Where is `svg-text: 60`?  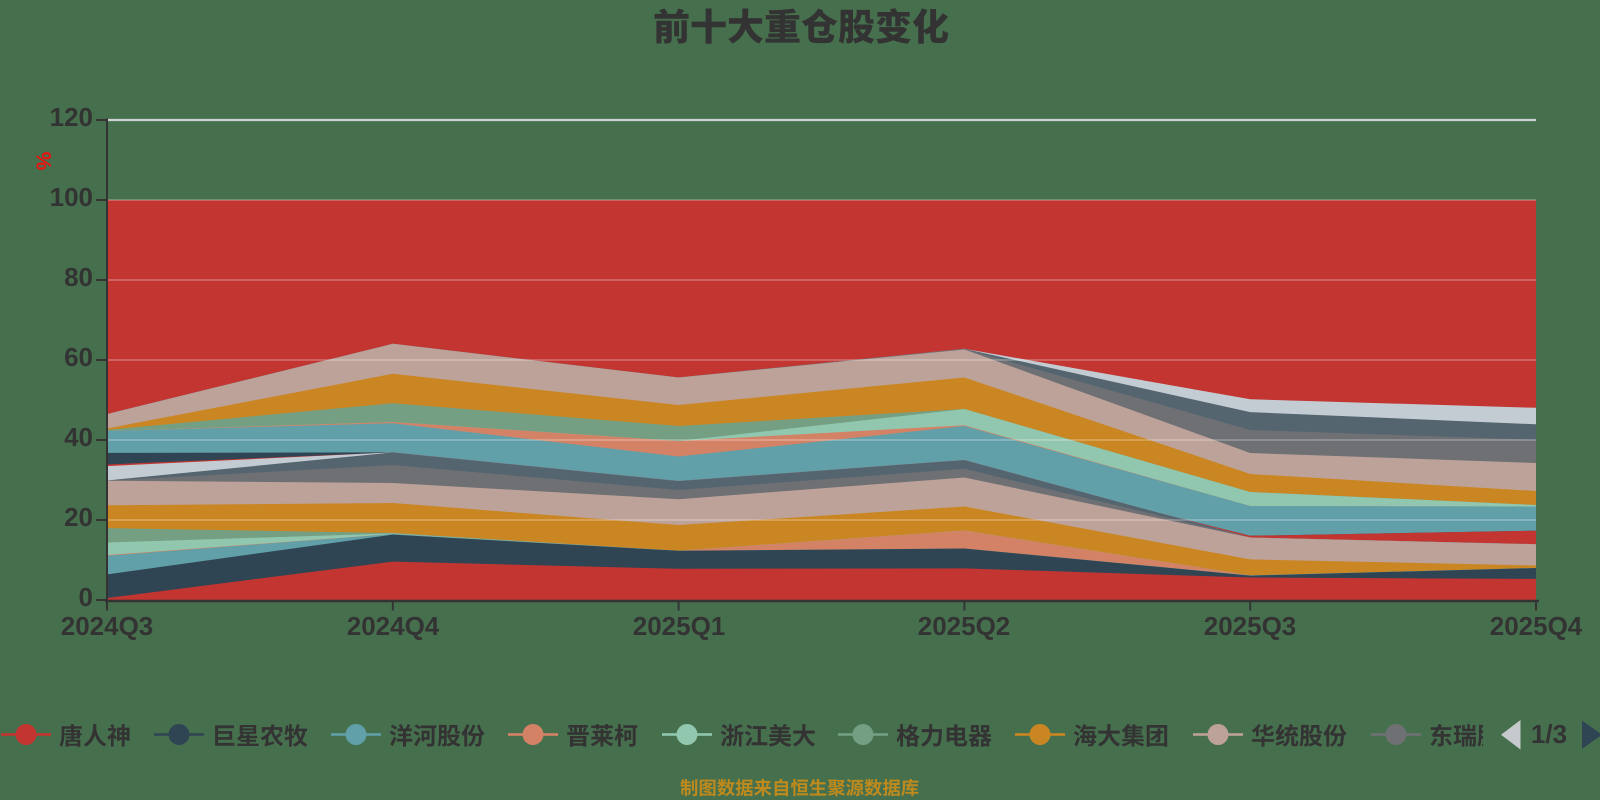
svg-text: 60 is located at coordinates (78, 357).